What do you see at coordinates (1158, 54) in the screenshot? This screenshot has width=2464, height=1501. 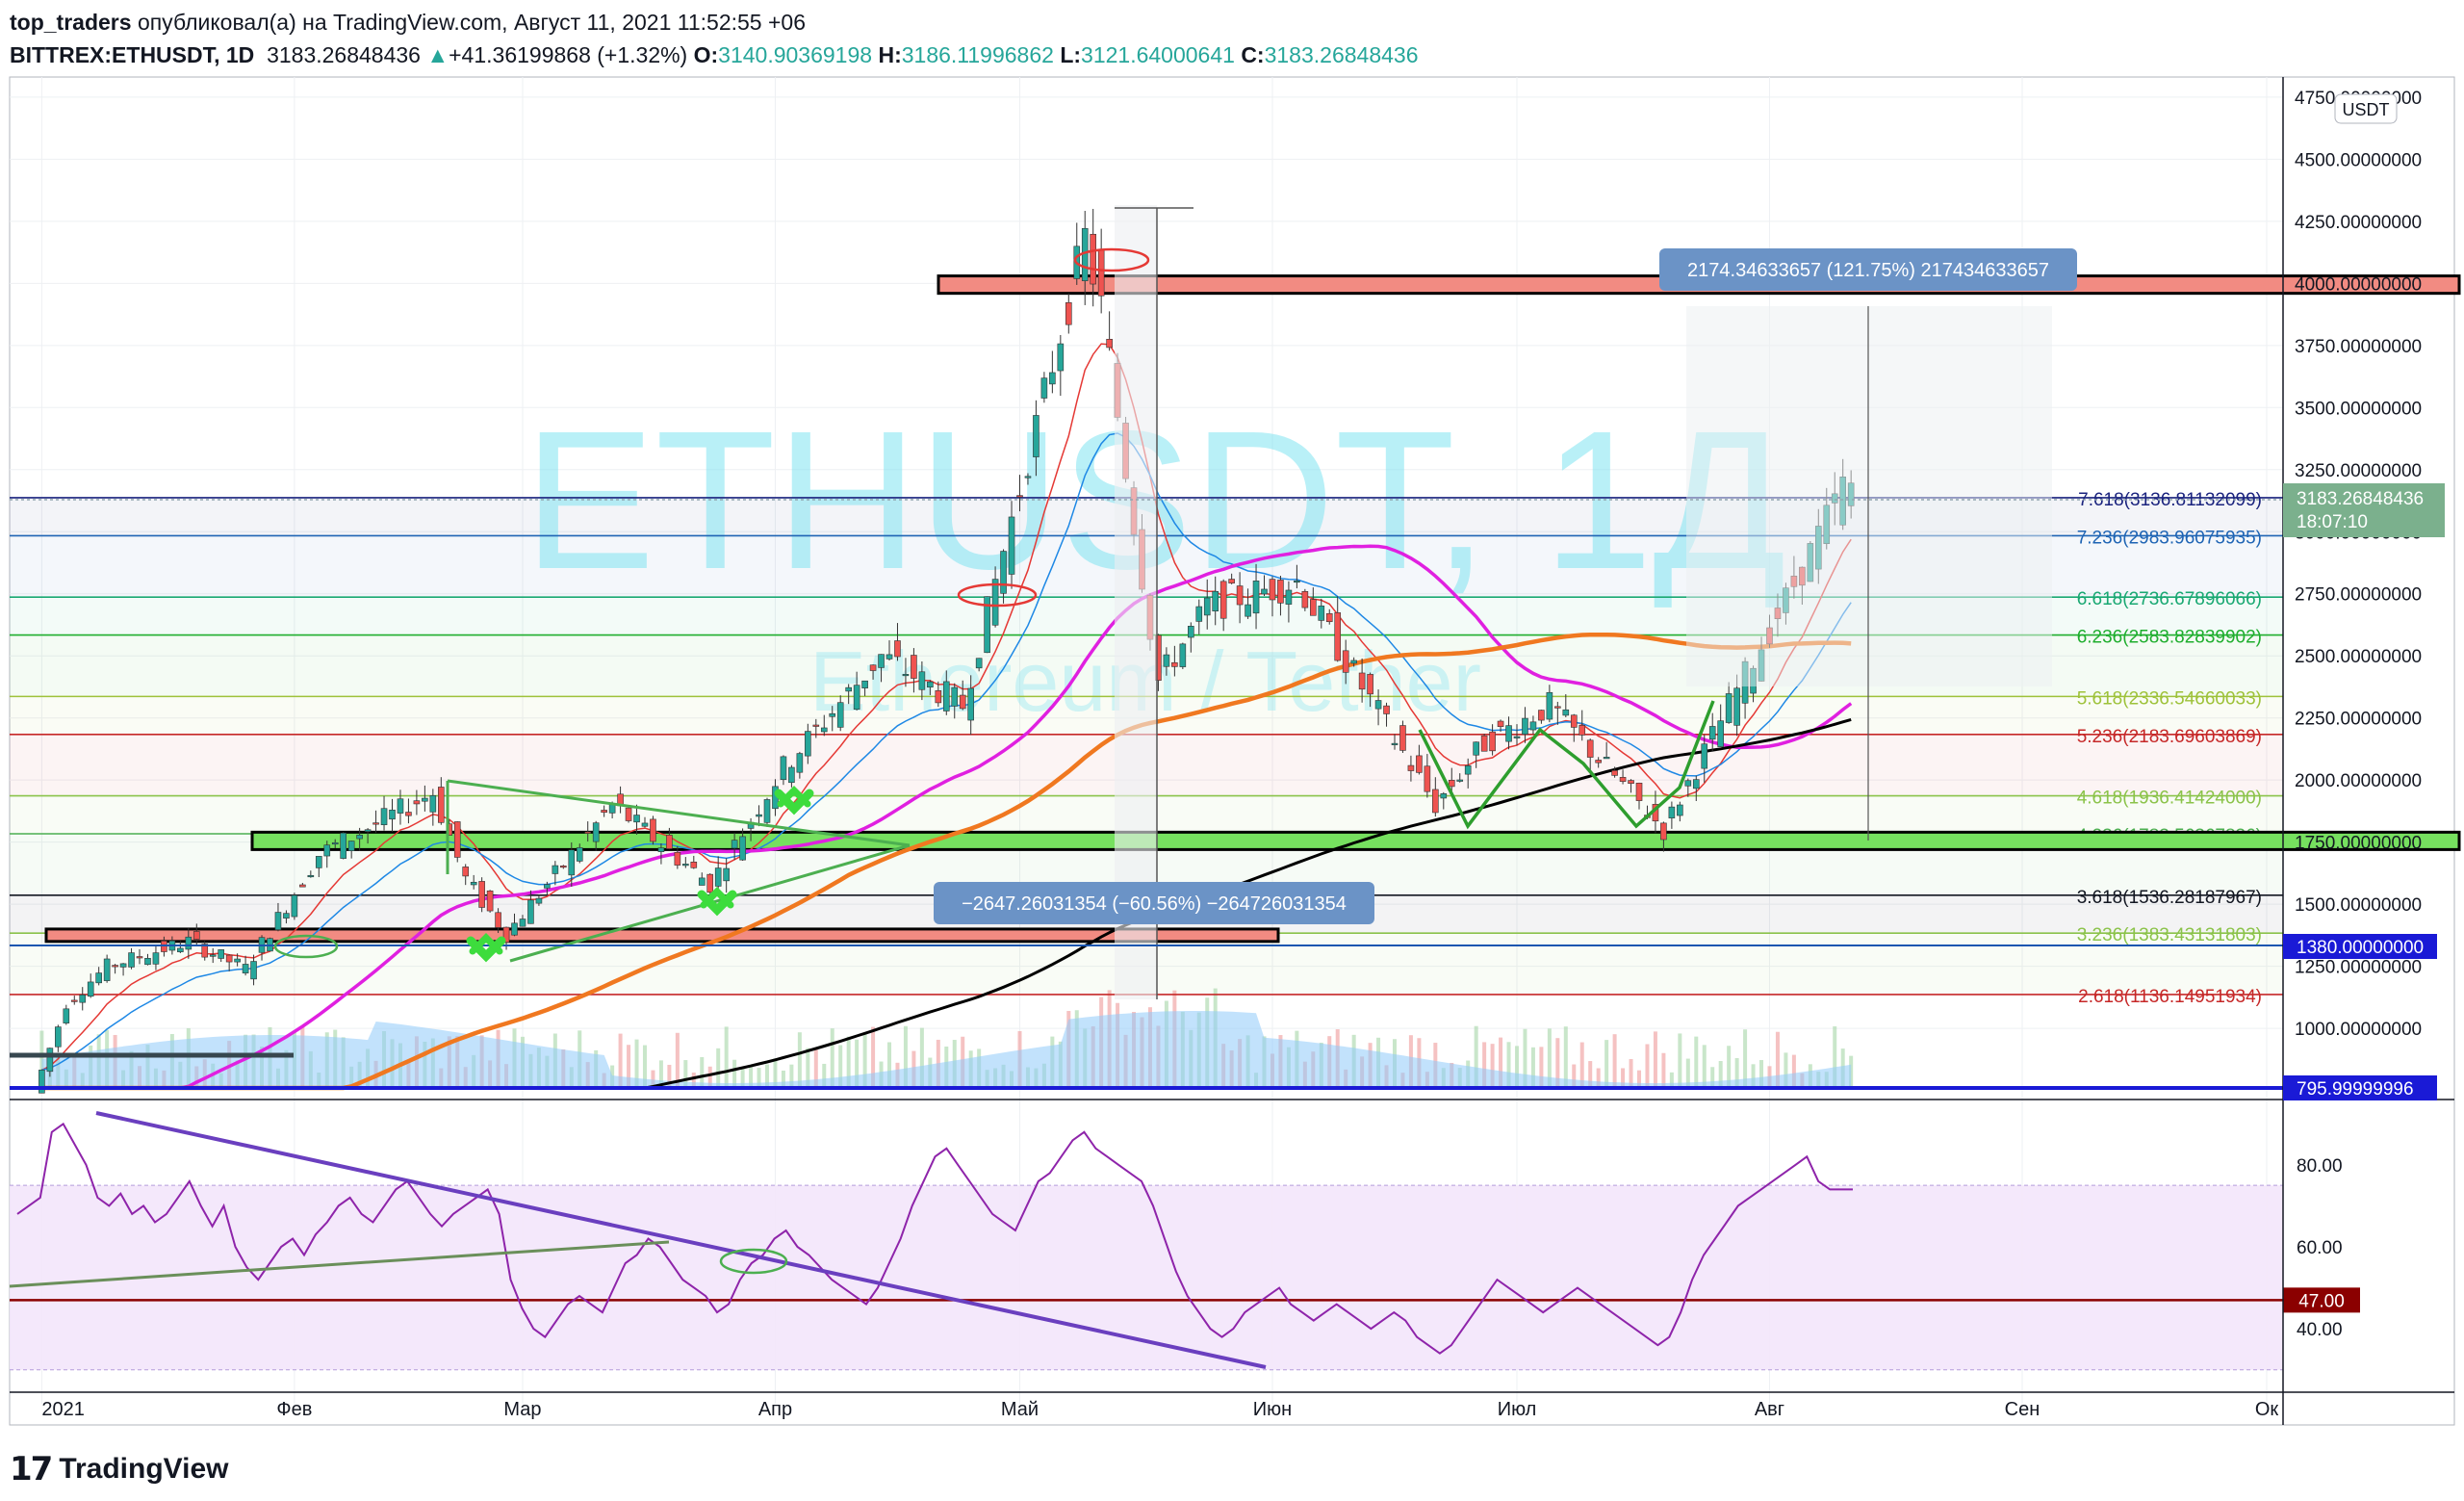 I see `low-value: 3121.64000641` at bounding box center [1158, 54].